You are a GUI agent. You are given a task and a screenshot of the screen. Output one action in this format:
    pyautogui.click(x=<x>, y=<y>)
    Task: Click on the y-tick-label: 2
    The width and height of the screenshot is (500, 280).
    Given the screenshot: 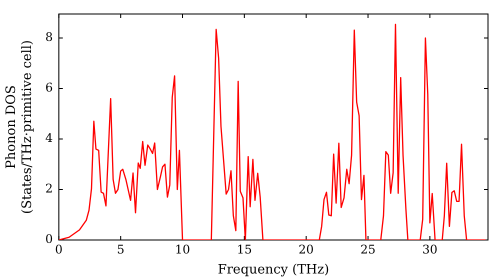 What is the action you would take?
    pyautogui.click(x=49, y=189)
    